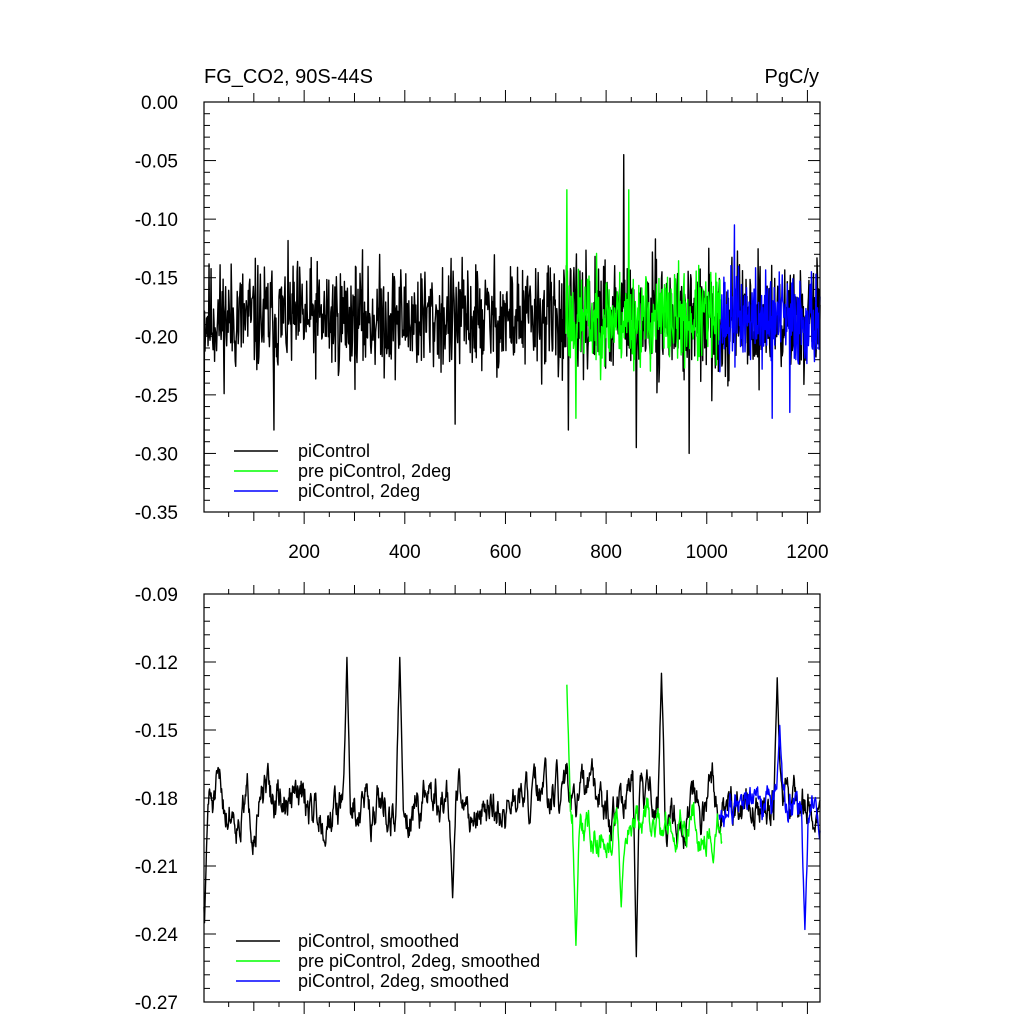 The height and width of the screenshot is (1024, 1024). I want to click on legend-label-picontrol-2deg: piControl, 2deg, so click(359, 491).